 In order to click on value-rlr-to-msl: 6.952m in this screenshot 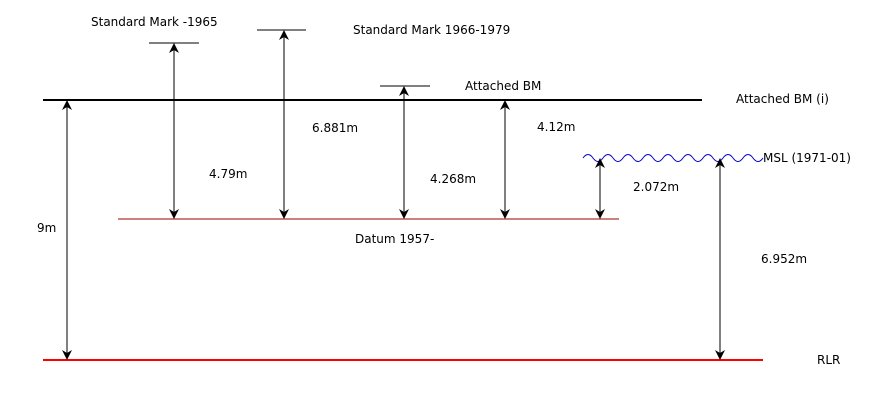, I will do `click(784, 259)`.